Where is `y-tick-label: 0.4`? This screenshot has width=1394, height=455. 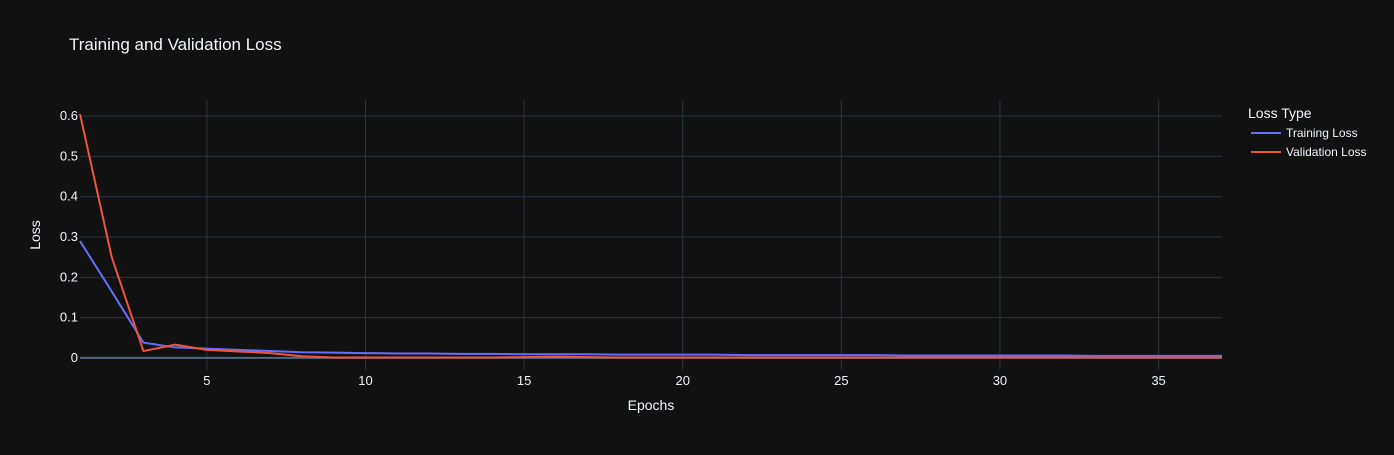 y-tick-label: 0.4 is located at coordinates (69, 196).